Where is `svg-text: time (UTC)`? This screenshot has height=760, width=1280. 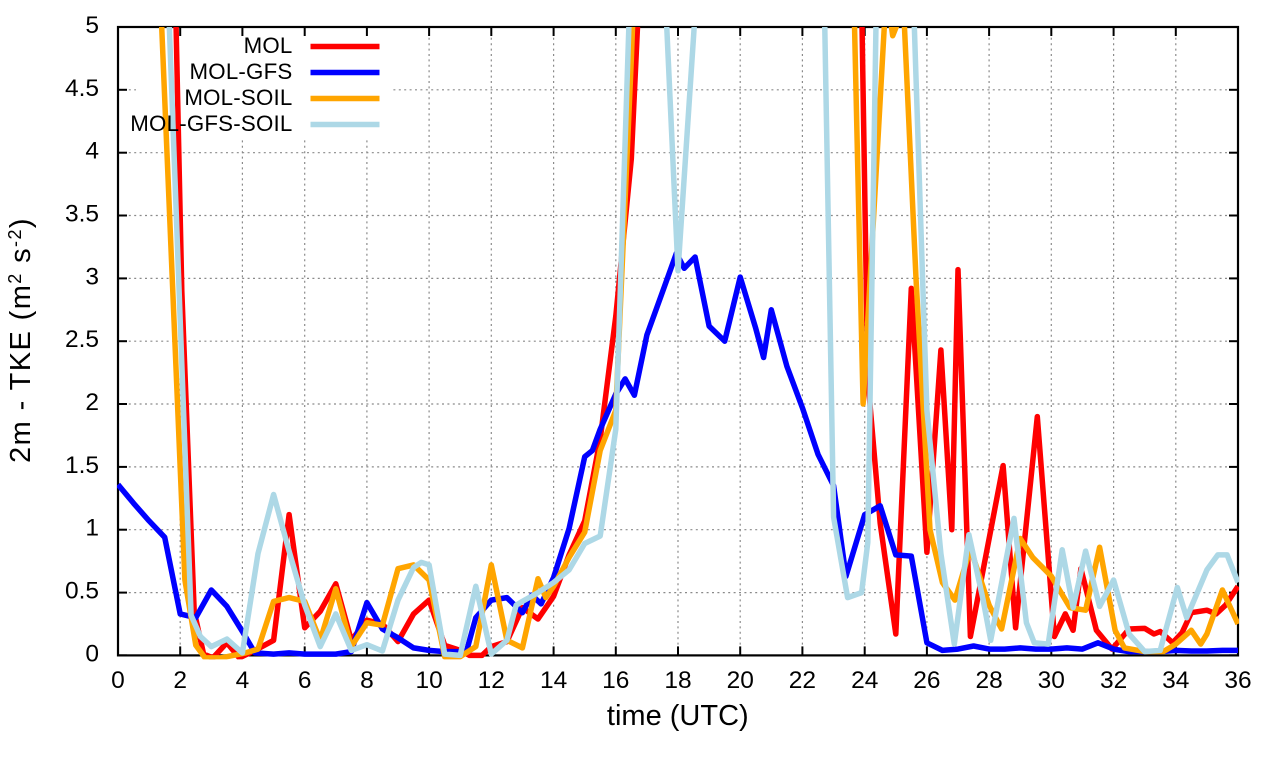
svg-text: time (UTC) is located at coordinates (678, 716).